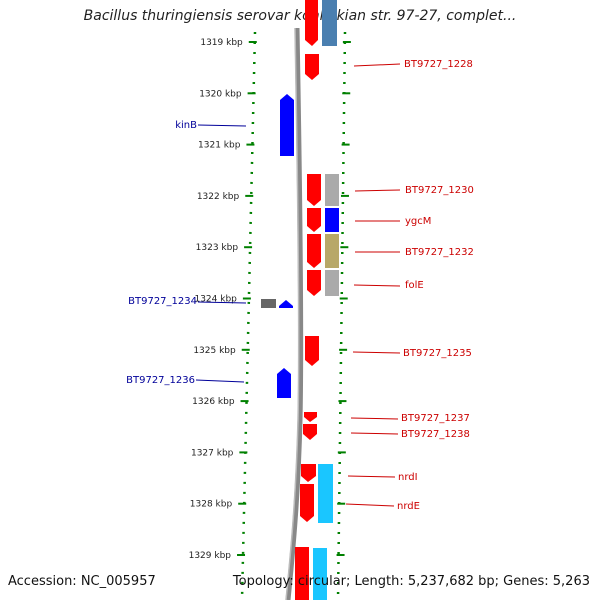  I want to click on tick-label: 1327 kbp, so click(212, 453).